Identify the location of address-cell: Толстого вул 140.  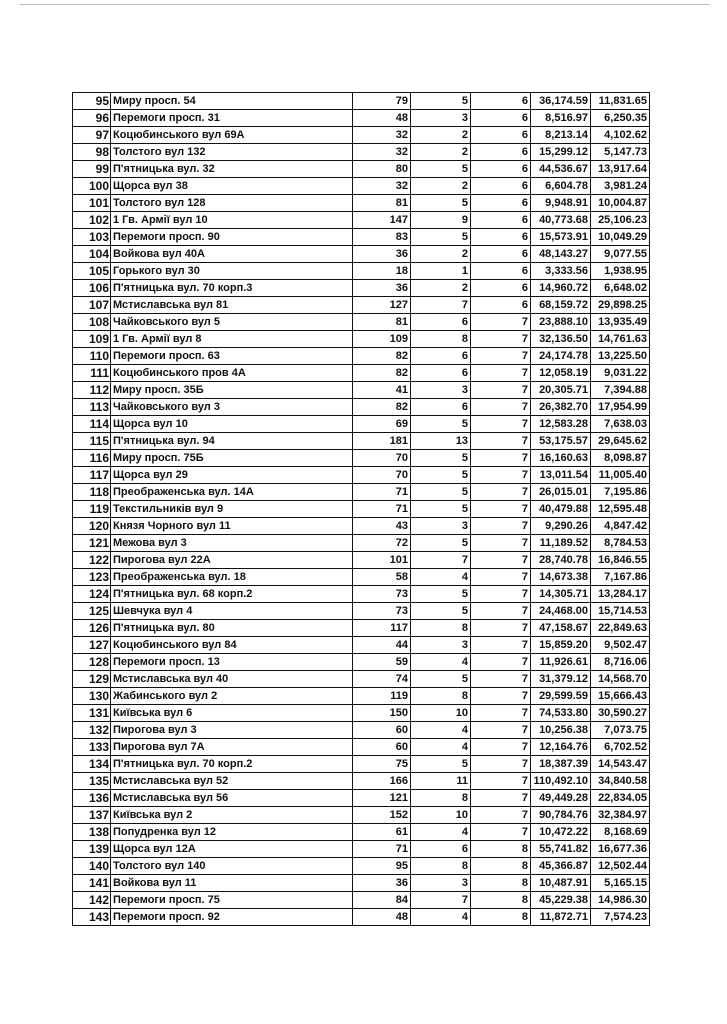
(231, 866).